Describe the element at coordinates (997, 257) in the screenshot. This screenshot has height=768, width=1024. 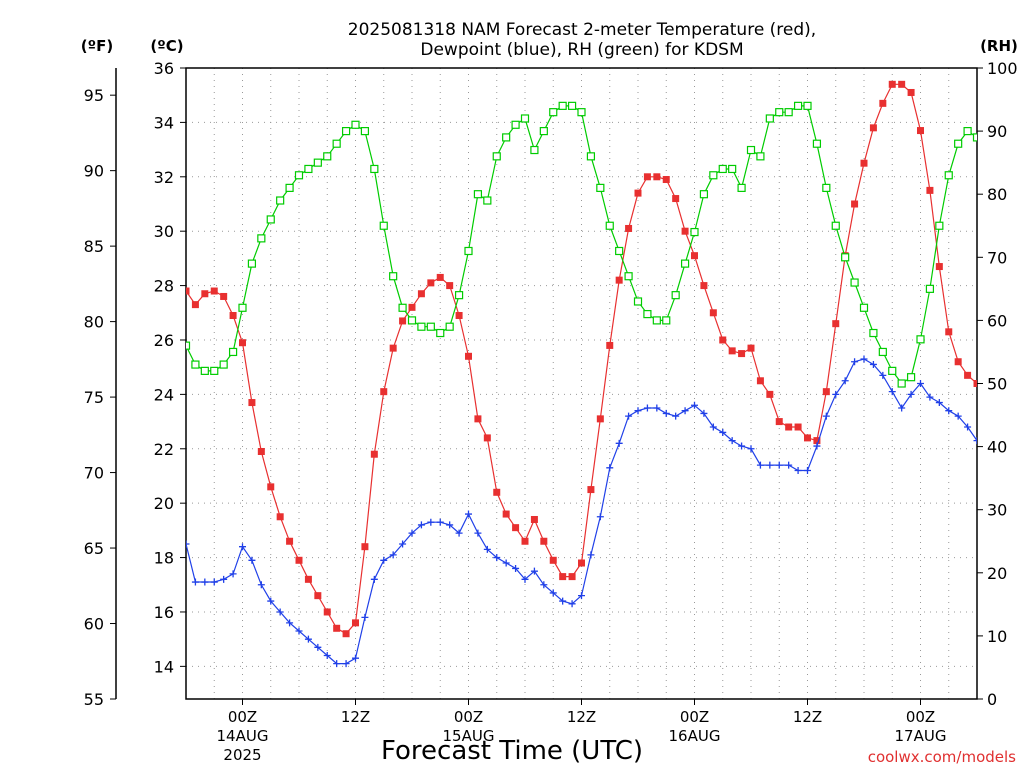
I see `rh-tick-label: 70` at that location.